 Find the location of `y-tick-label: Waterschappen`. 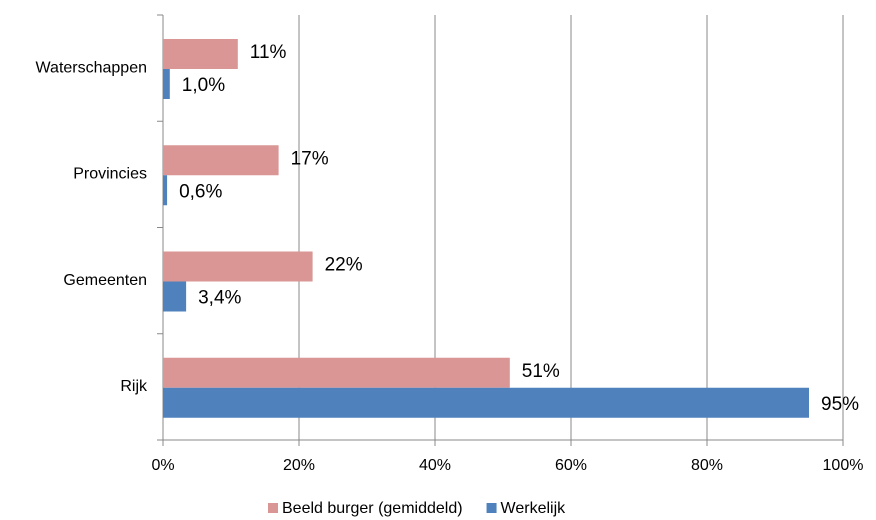

y-tick-label: Waterschappen is located at coordinates (91, 67).